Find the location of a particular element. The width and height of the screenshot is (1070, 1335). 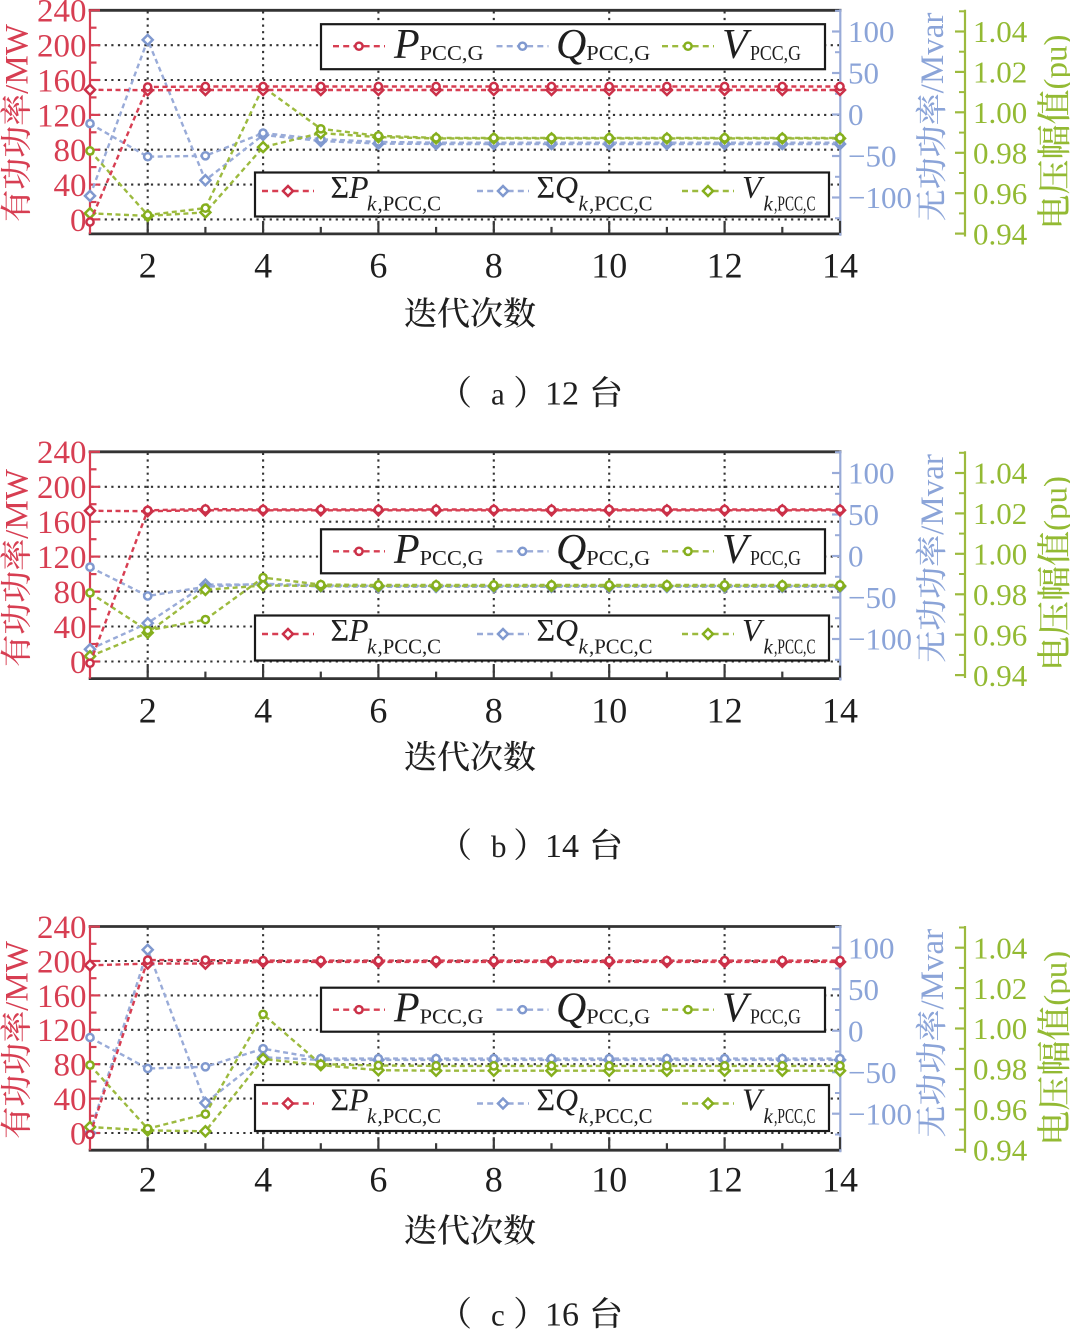

svg-text: /Mvar is located at coordinates (933, 494).